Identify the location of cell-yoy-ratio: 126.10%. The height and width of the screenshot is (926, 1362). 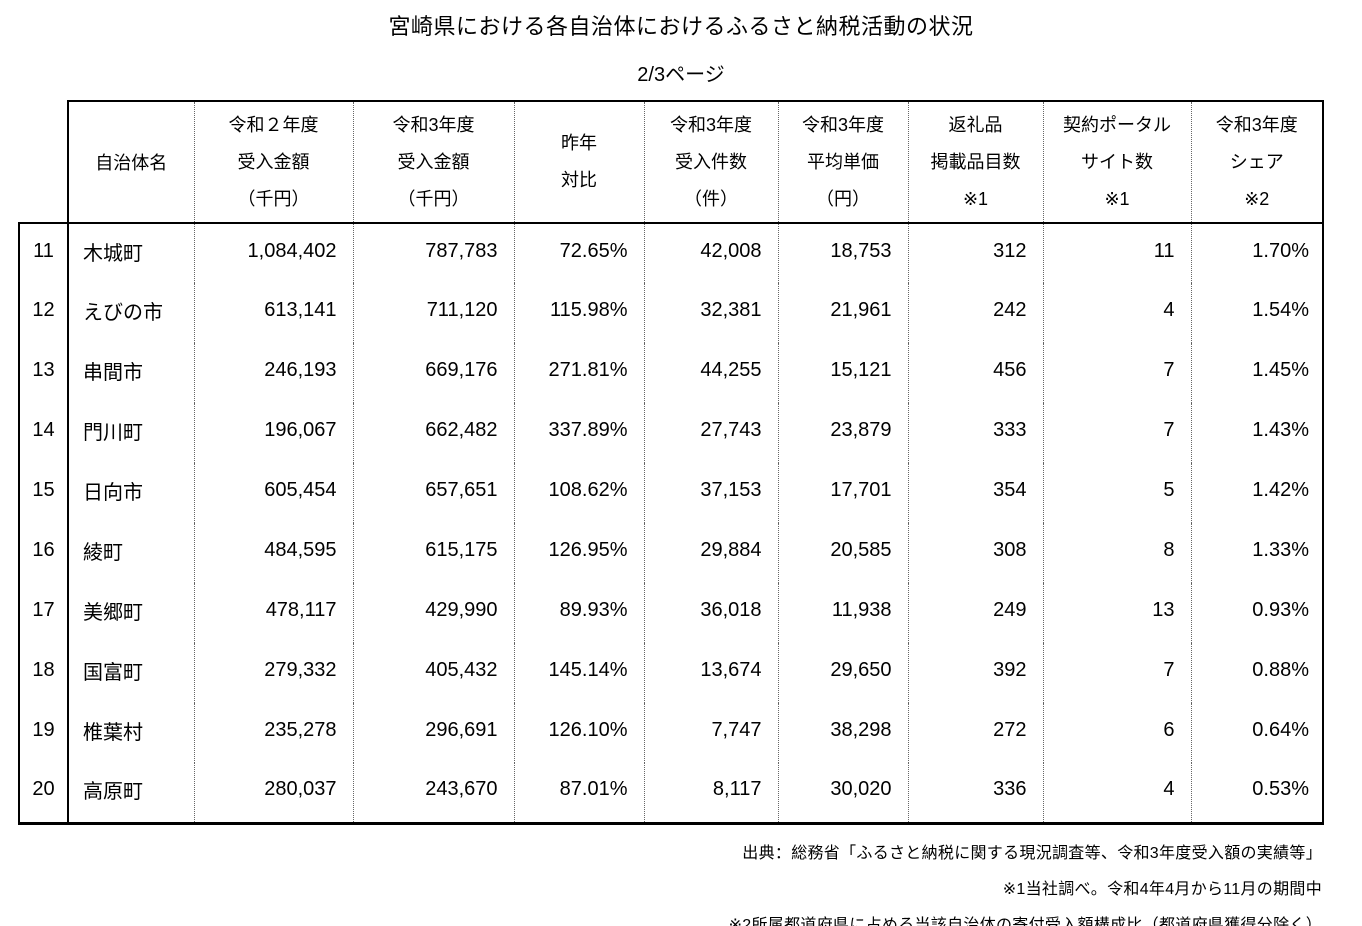
(579, 733).